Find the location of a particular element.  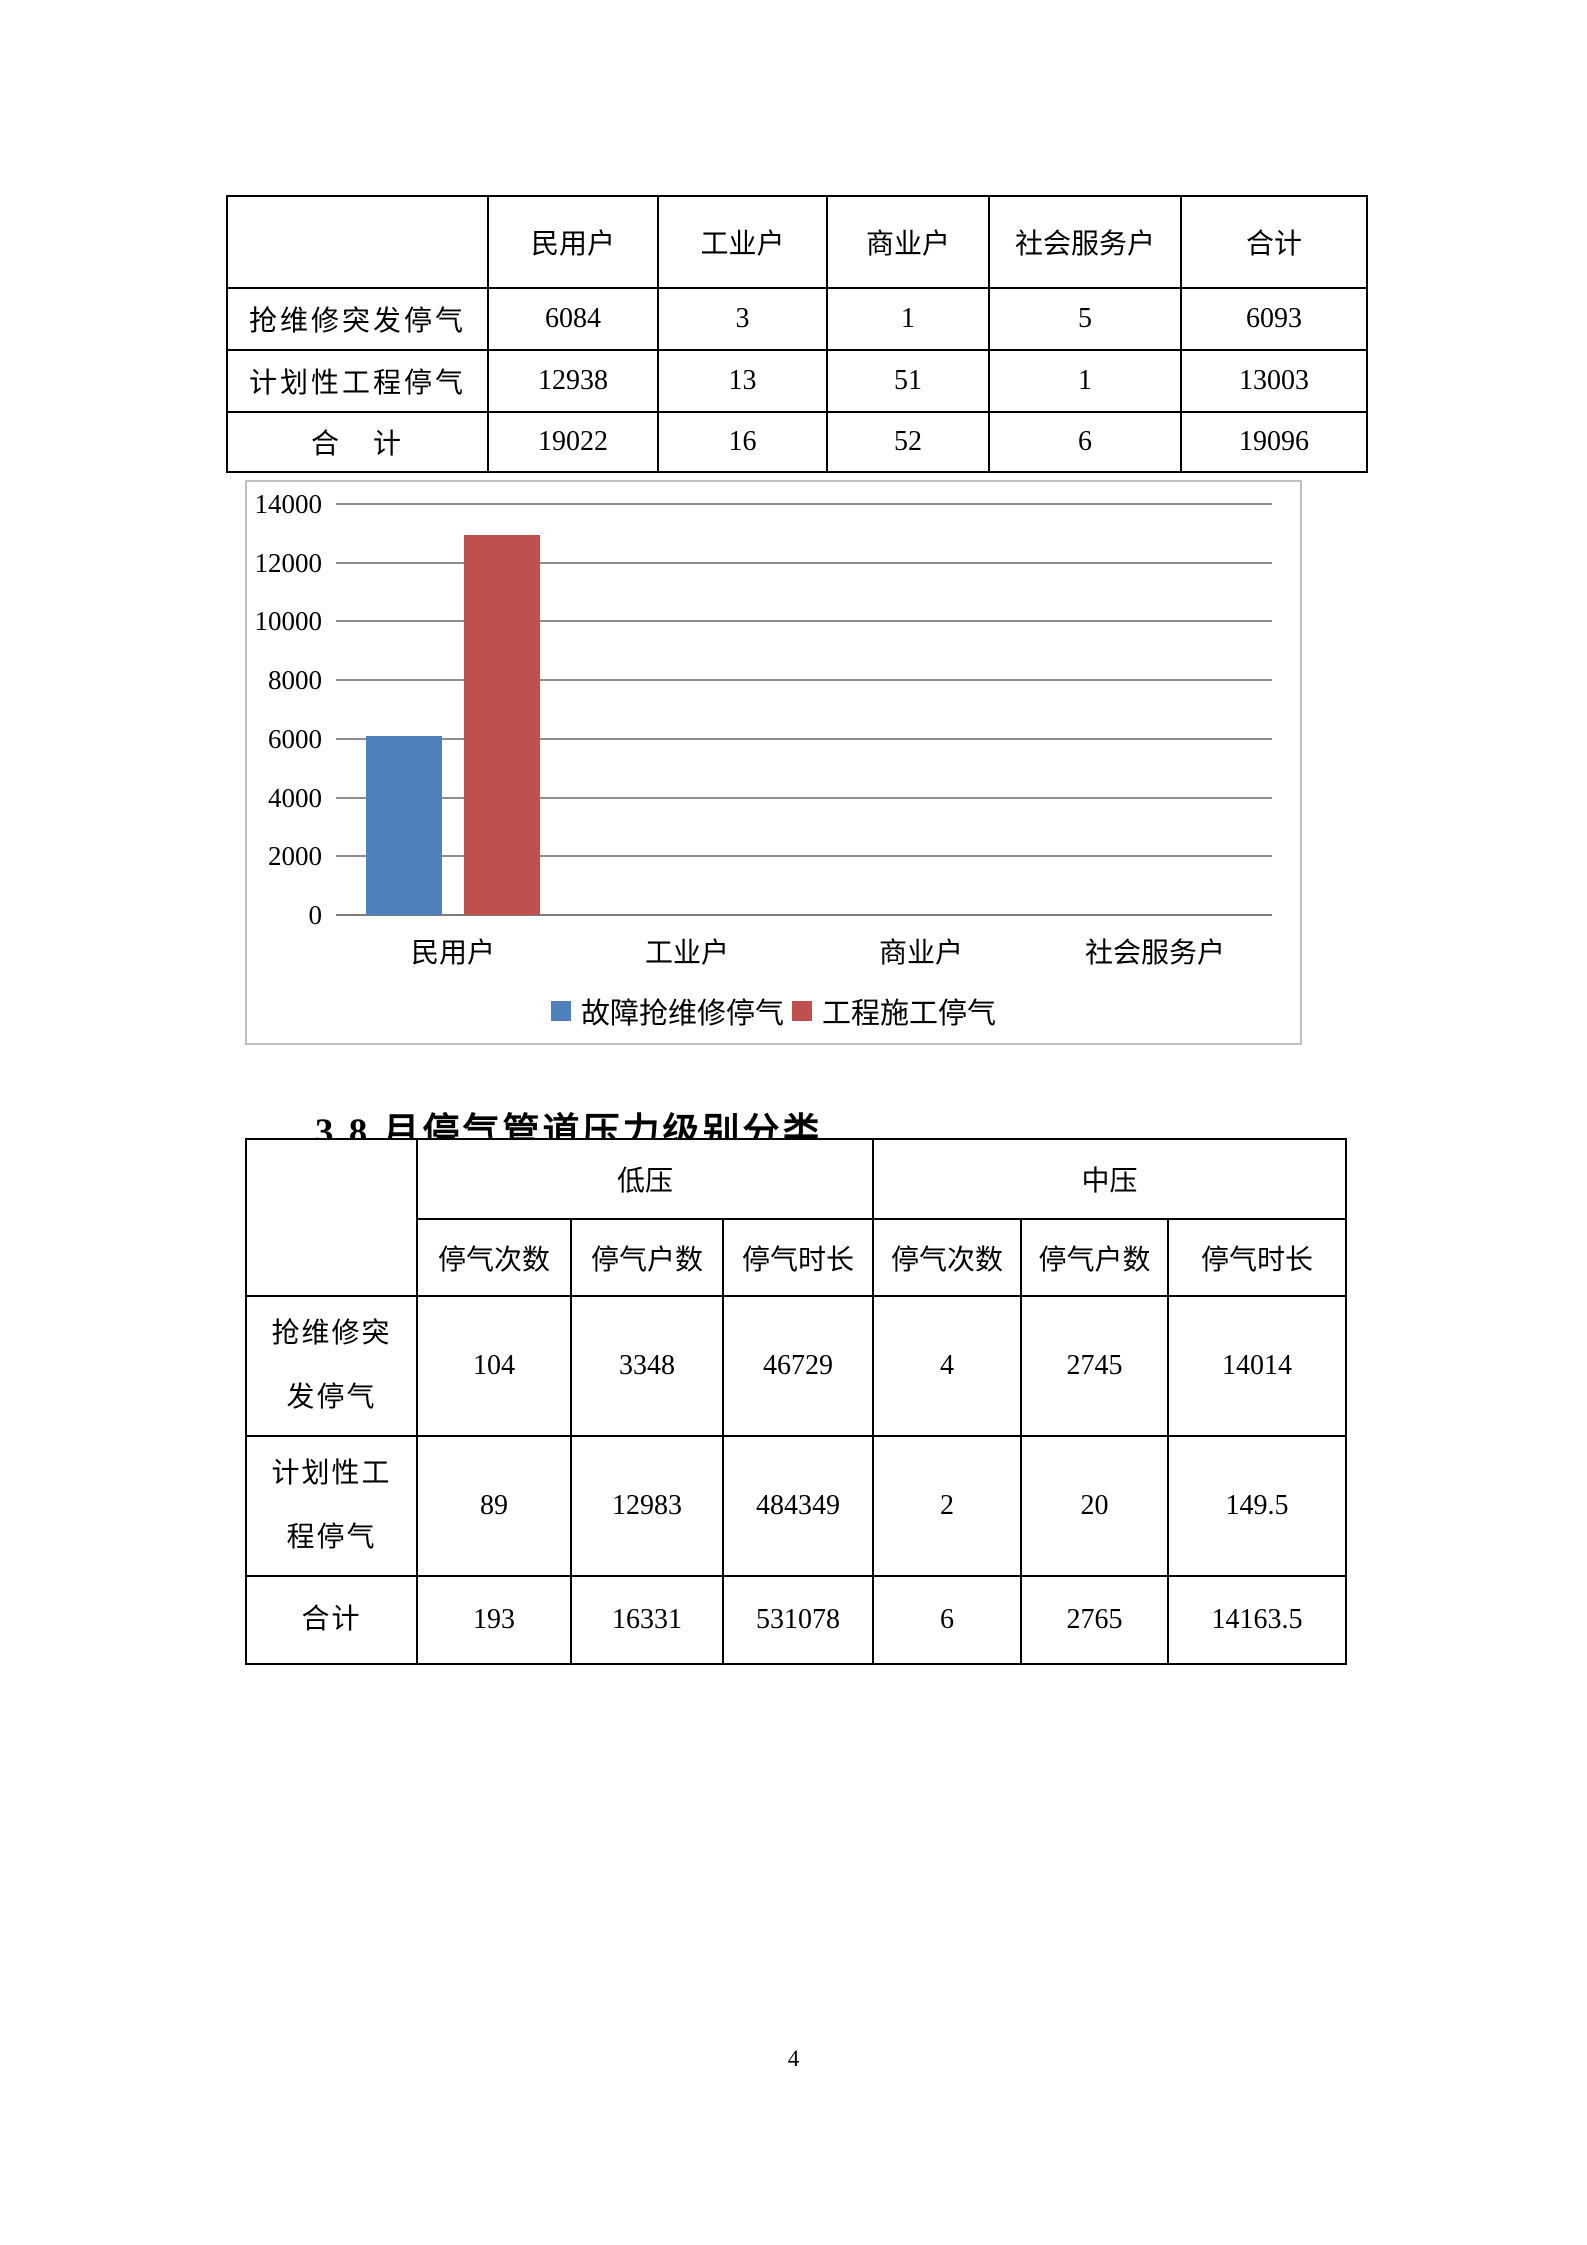

legend-label: 故障抢维修停气 is located at coordinates (682, 1014).